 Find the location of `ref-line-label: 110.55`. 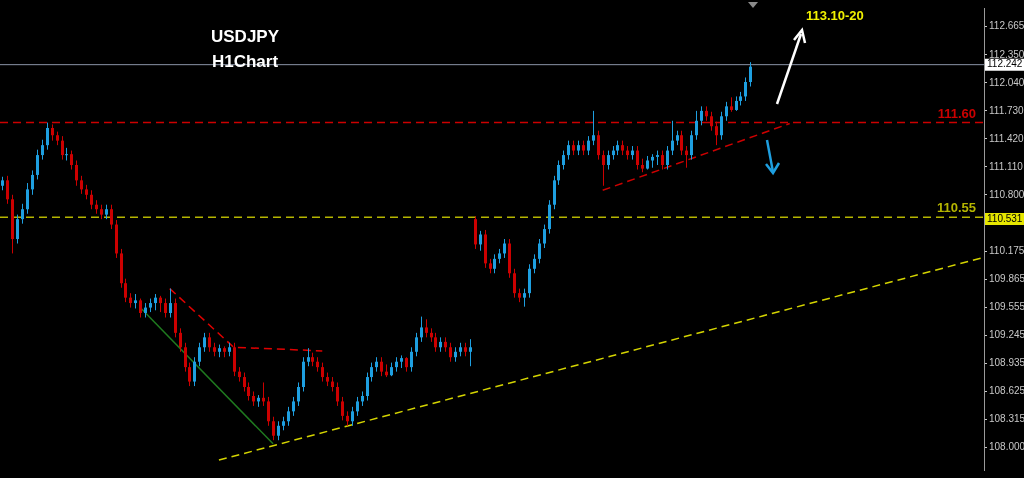

ref-line-label: 110.55 is located at coordinates (956, 208).